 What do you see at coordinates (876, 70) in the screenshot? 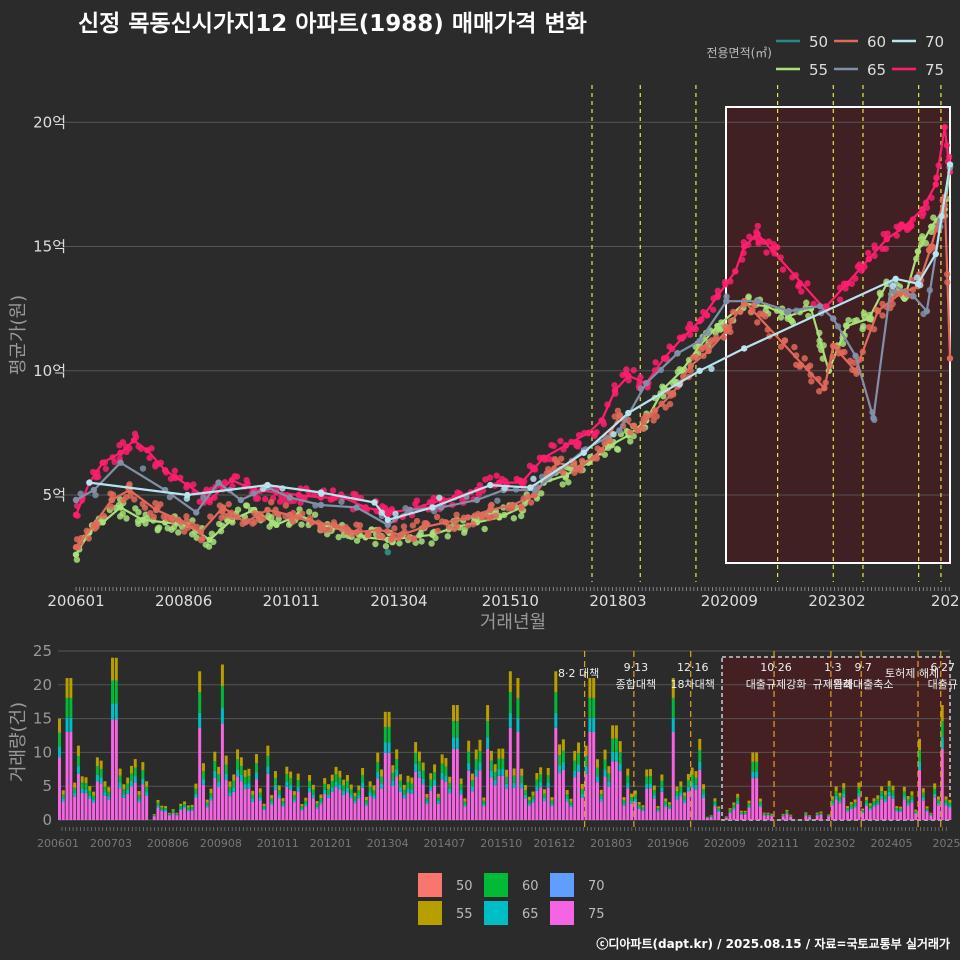
I see `legend-label-65: 65` at bounding box center [876, 70].